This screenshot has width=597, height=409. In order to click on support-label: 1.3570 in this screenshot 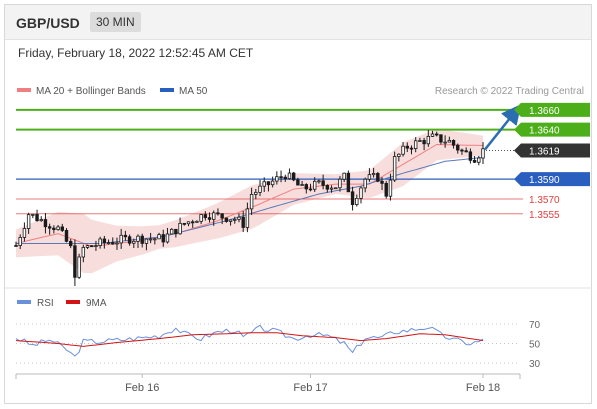, I will do `click(544, 200)`.